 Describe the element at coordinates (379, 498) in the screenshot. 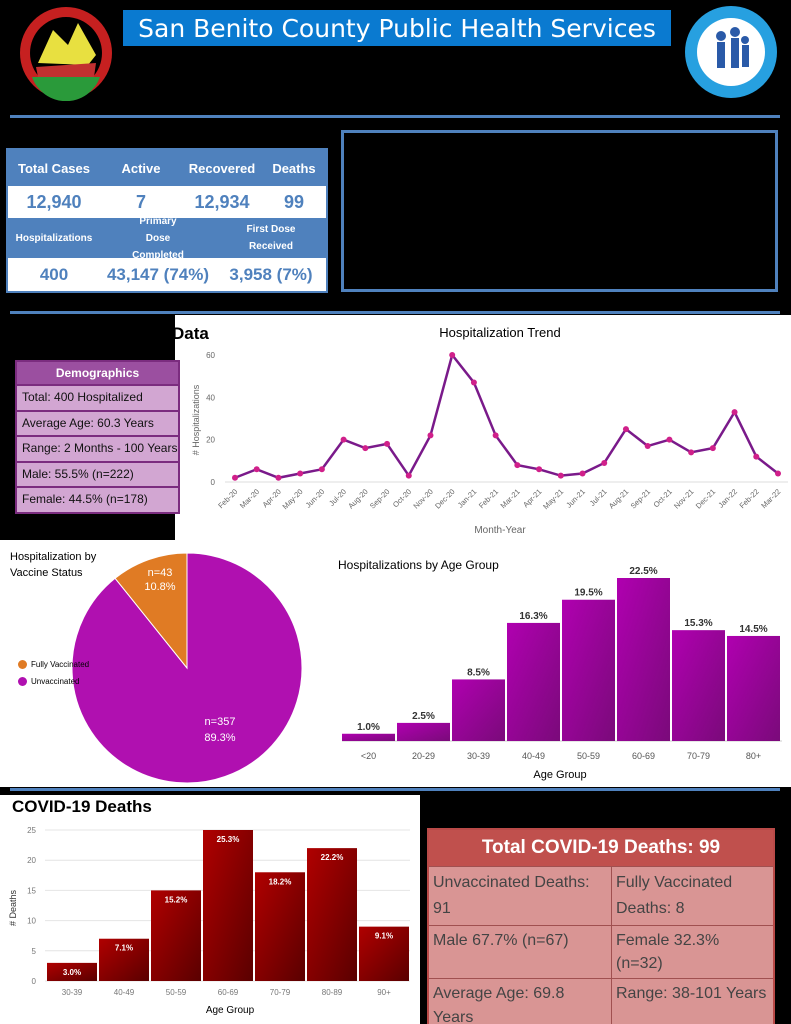

I see `x-tick-label: Sep-20` at that location.